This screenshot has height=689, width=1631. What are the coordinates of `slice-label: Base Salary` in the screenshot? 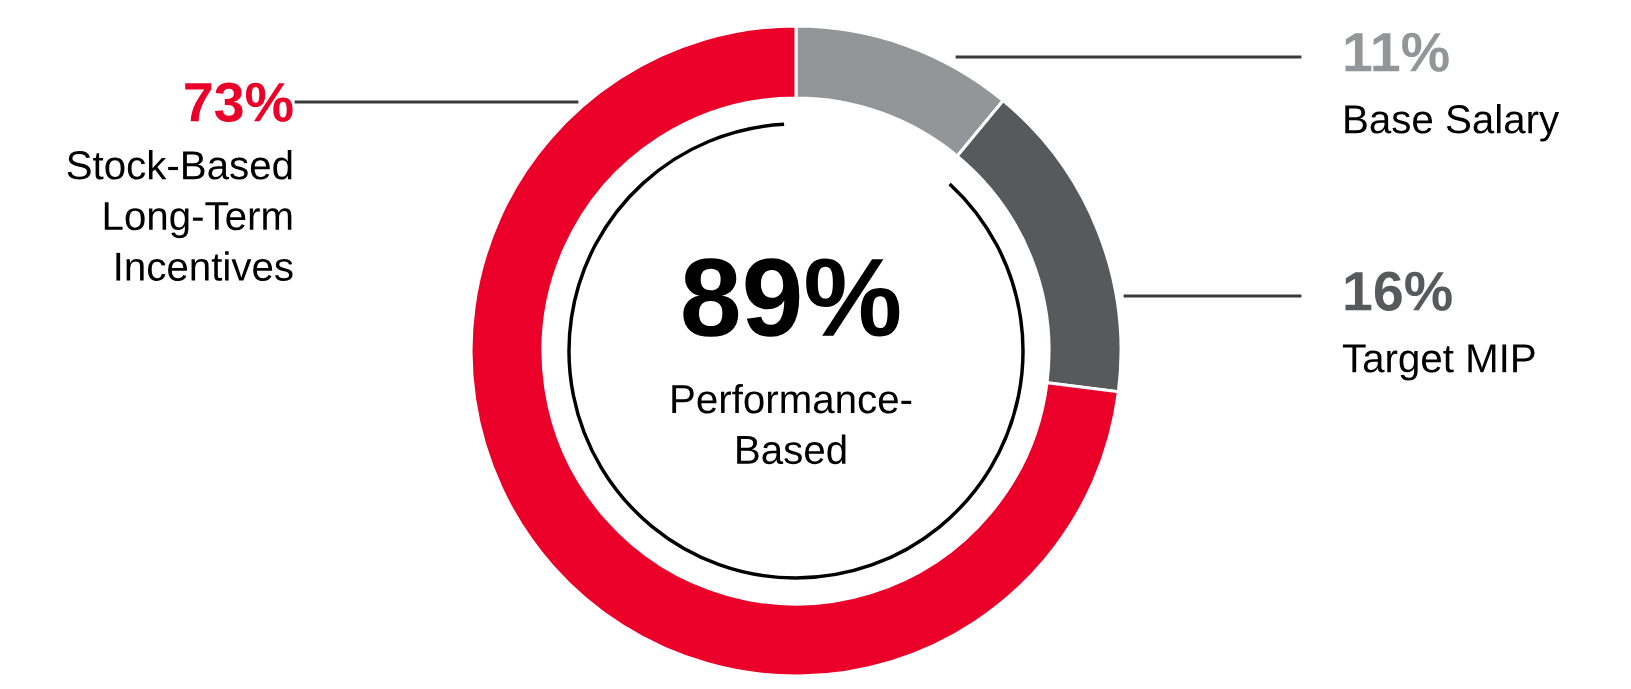 It's located at (1452, 123).